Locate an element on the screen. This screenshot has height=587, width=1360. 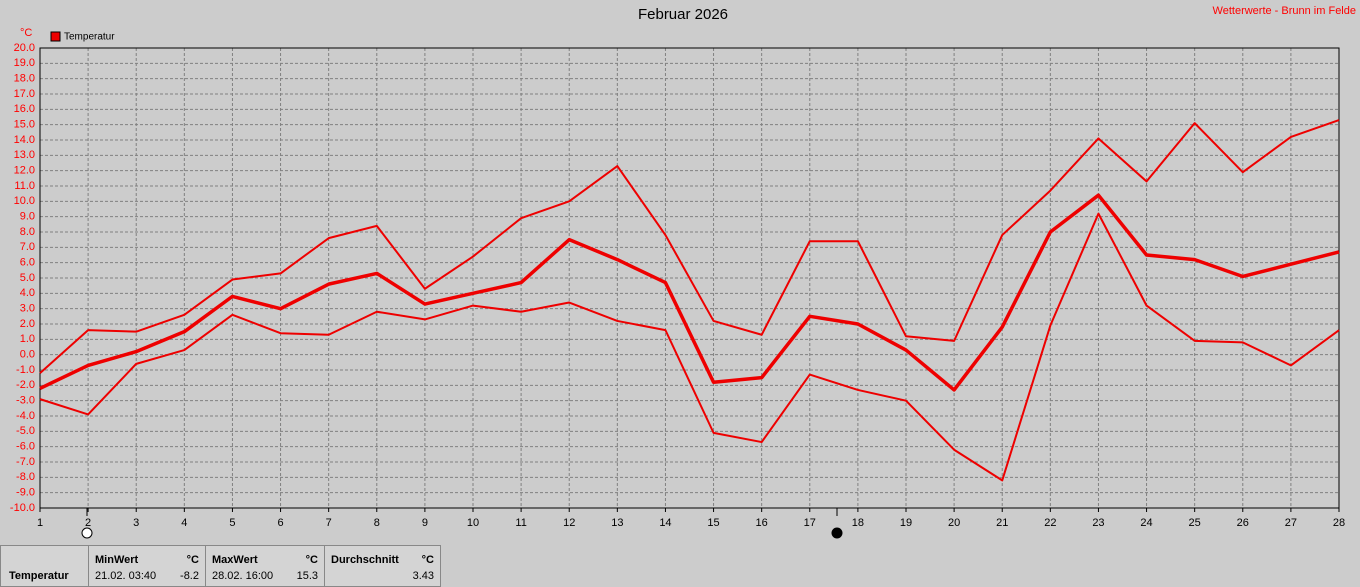
min-unit: °C is located at coordinates (192, 560).